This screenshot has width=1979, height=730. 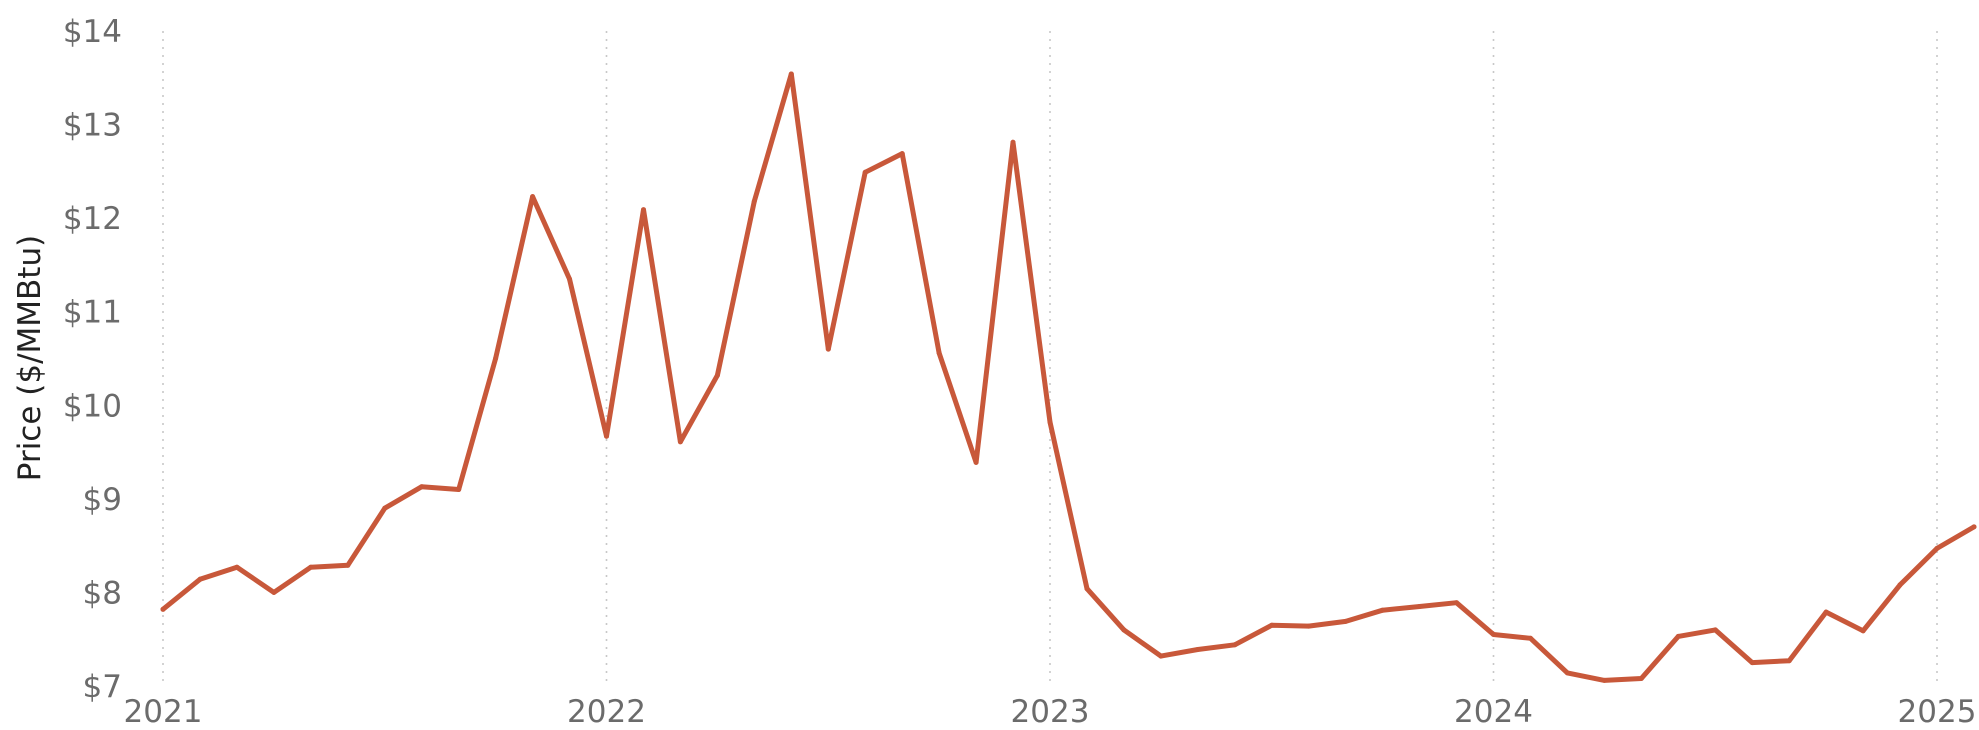 I want to click on y-axis-tick-labels: $7 $8 $9 $10 $11 $12 $13 $14, so click(x=92, y=359).